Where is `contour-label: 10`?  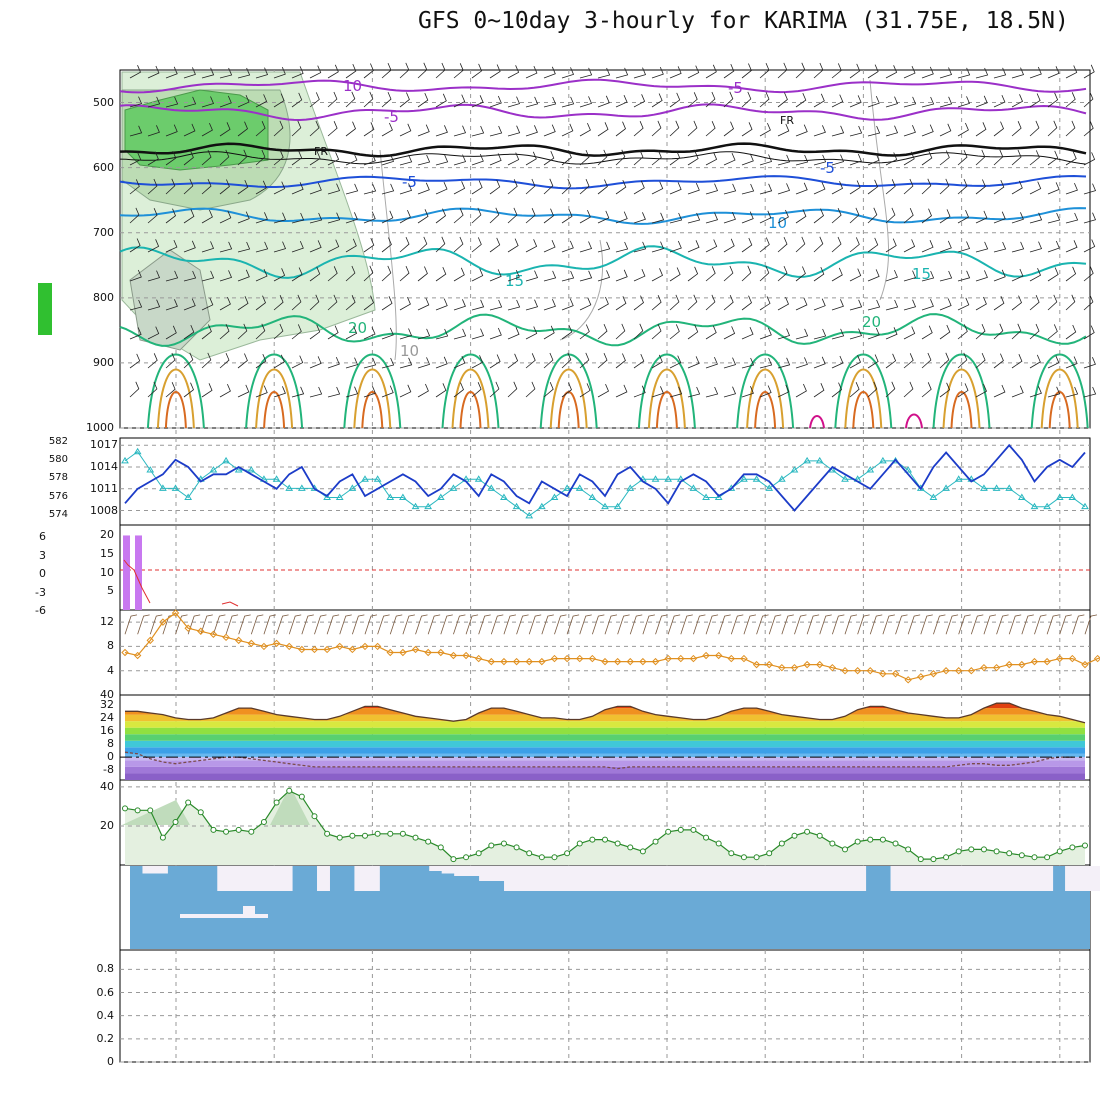
contour-label: 10 is located at coordinates (409, 351).